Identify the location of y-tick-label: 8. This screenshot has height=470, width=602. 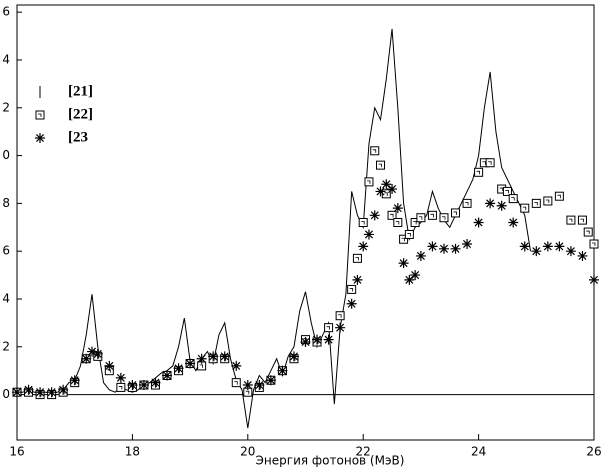
(6, 203).